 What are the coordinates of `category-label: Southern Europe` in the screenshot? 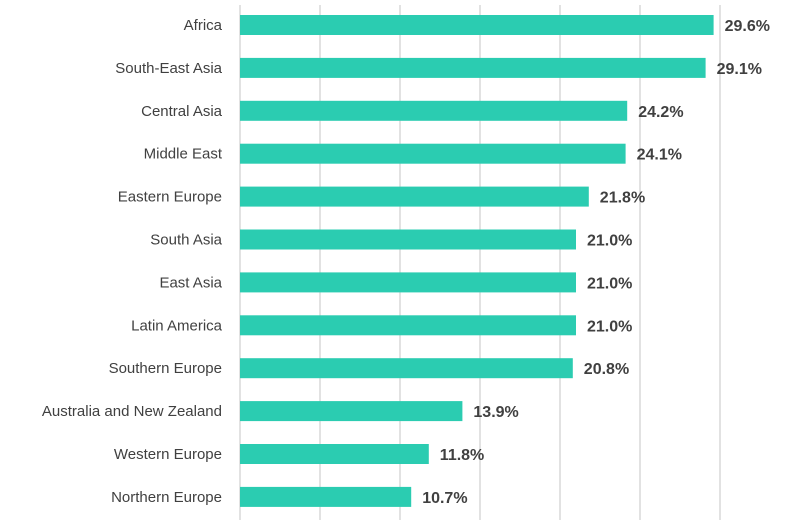 It's located at (165, 368).